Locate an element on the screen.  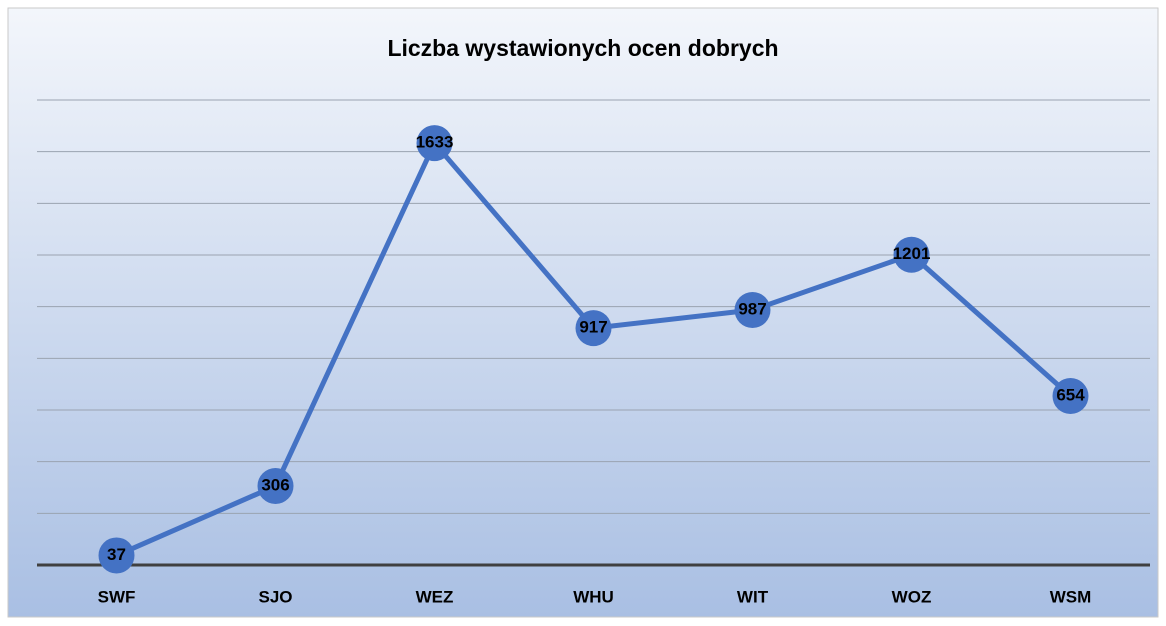
data-label: 1201 is located at coordinates (912, 253).